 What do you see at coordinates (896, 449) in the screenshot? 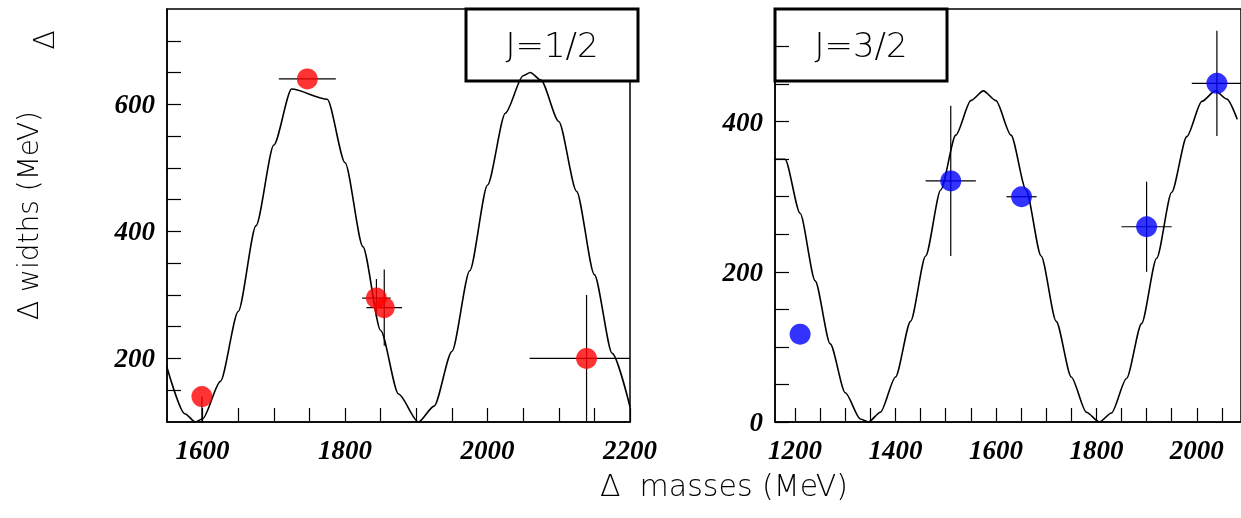
I see `x-tick-label: 1400` at bounding box center [896, 449].